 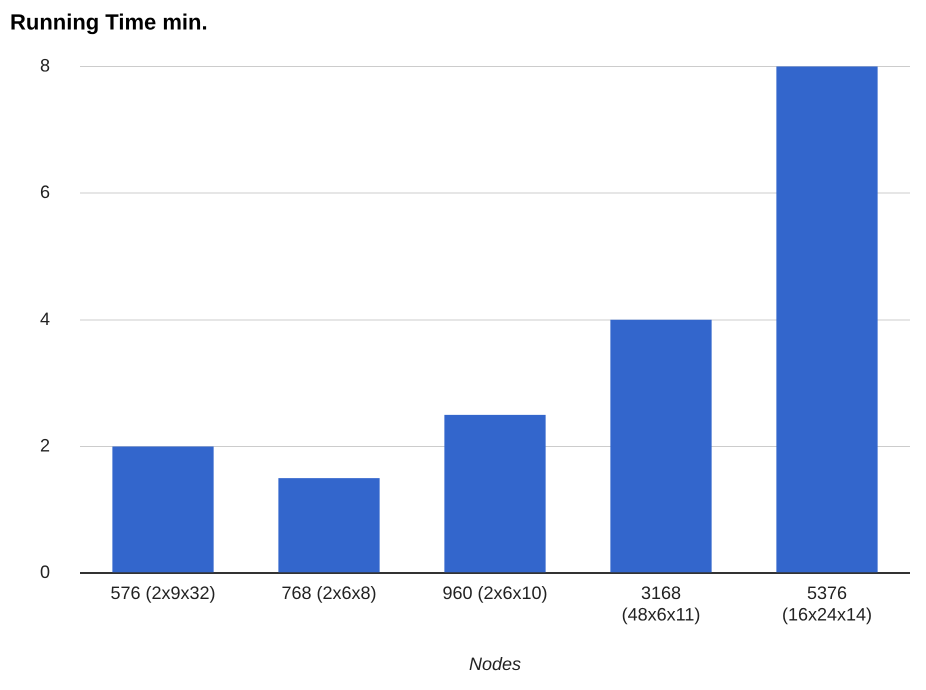 What do you see at coordinates (45, 445) in the screenshot?
I see `y-tick-label: 2` at bounding box center [45, 445].